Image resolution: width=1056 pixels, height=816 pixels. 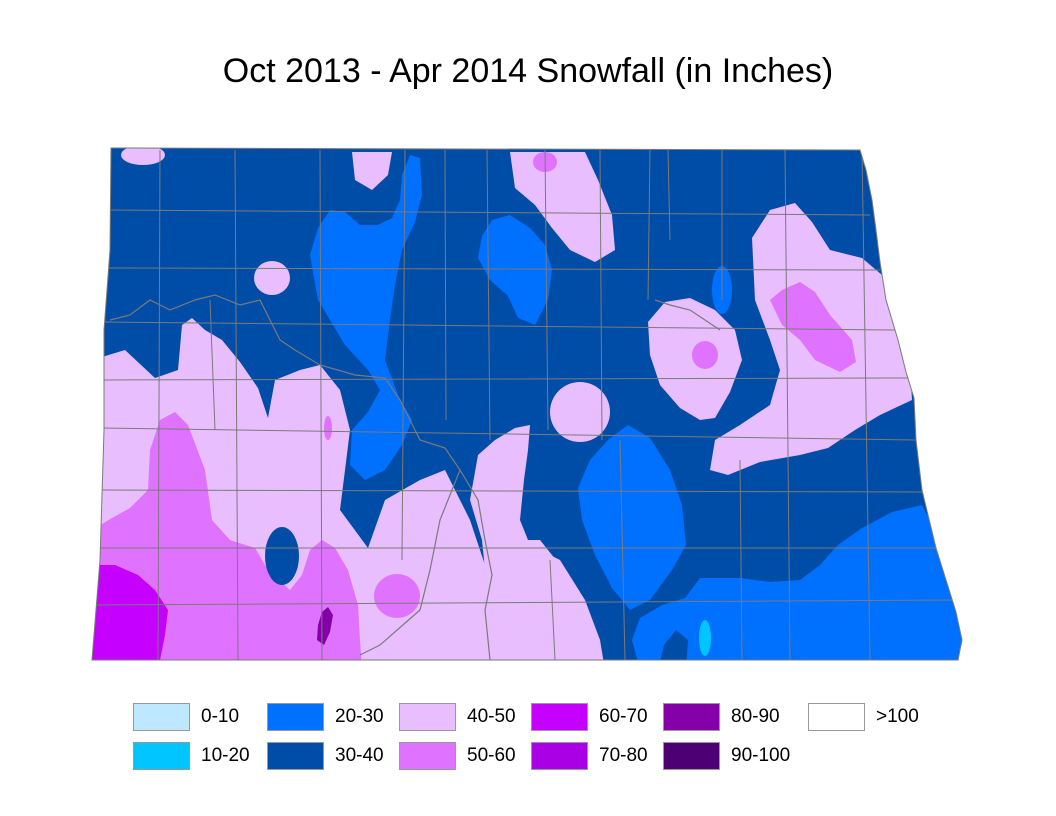 I want to click on zone-10-20-small, so click(x=705, y=638).